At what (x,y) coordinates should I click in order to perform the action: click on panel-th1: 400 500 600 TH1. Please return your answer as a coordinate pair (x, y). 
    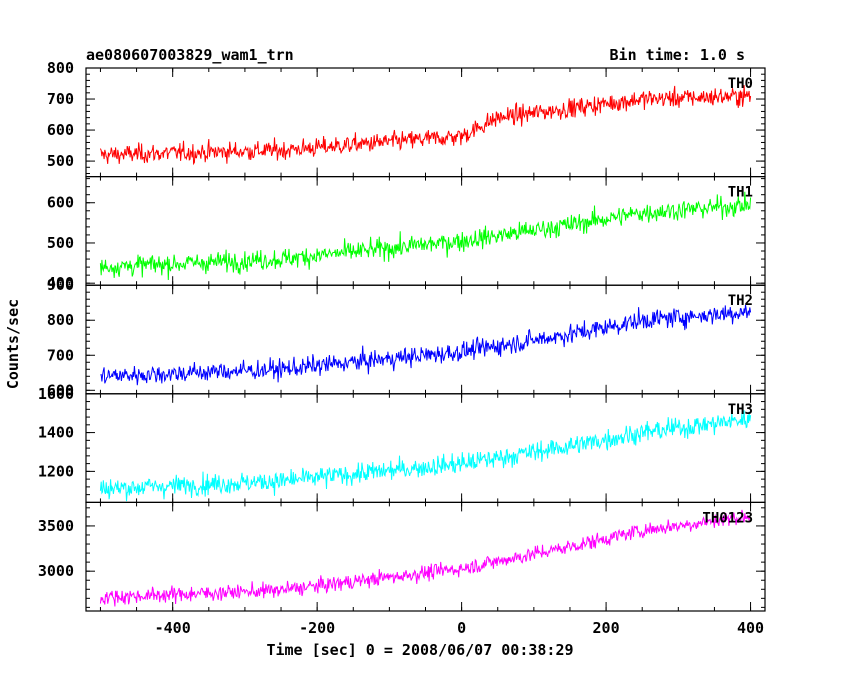
    Looking at the image, I should click on (406, 234).